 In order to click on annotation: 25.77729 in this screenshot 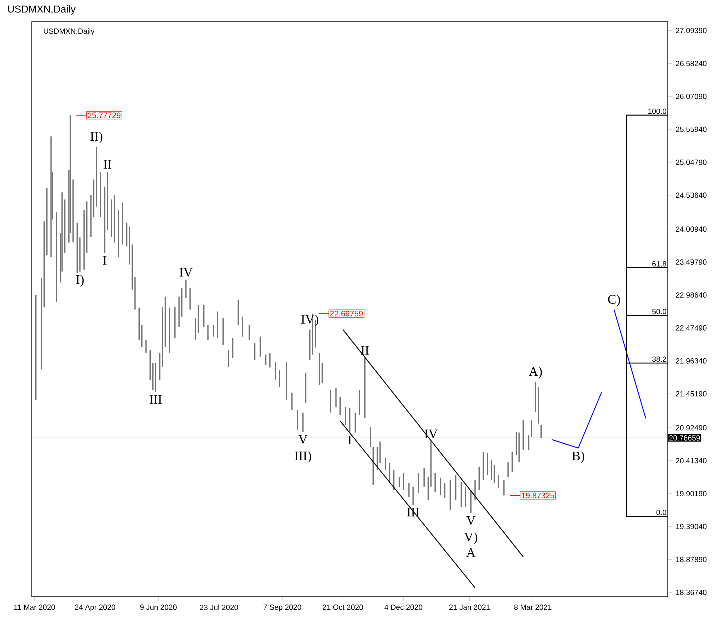, I will do `click(104, 115)`.